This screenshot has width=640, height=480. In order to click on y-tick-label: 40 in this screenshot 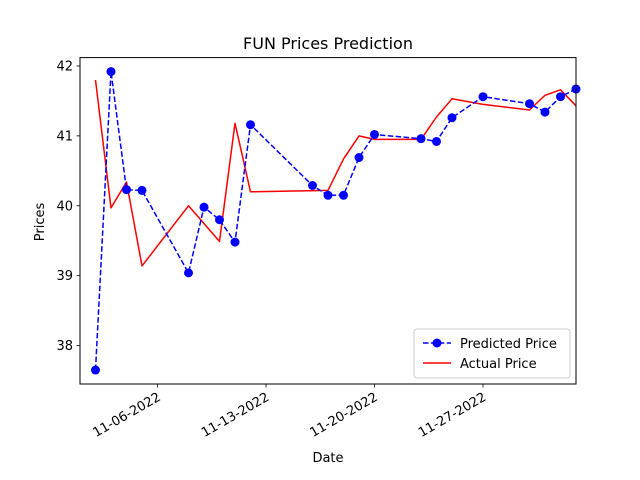, I will do `click(64, 206)`.